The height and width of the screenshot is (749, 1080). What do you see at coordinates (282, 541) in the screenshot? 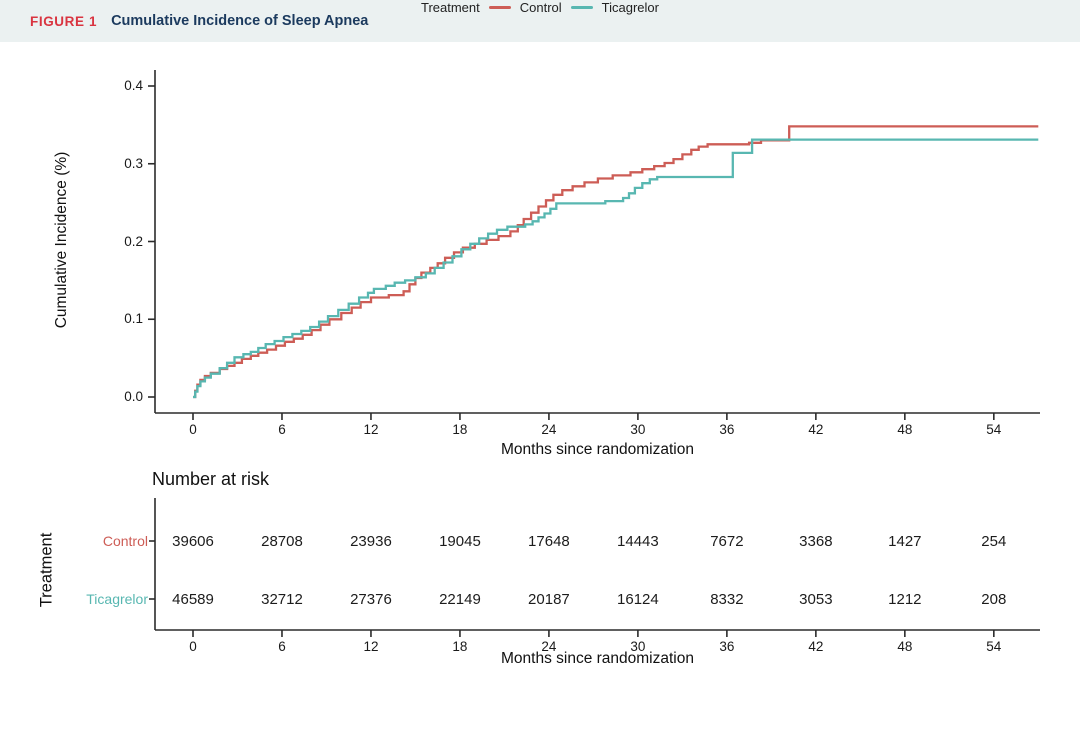
I see `risk-value: 28708` at bounding box center [282, 541].